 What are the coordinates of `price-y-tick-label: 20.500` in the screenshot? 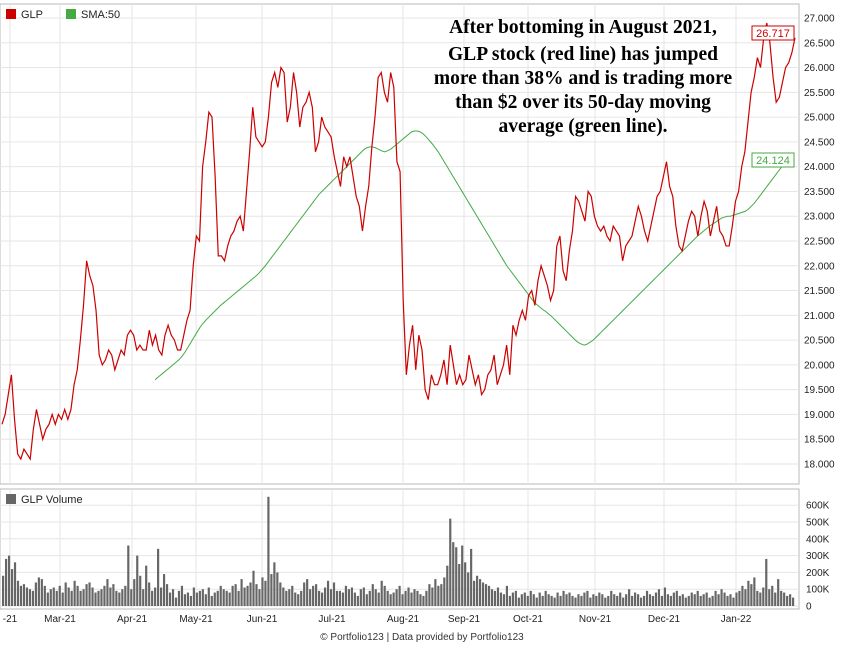 It's located at (819, 341).